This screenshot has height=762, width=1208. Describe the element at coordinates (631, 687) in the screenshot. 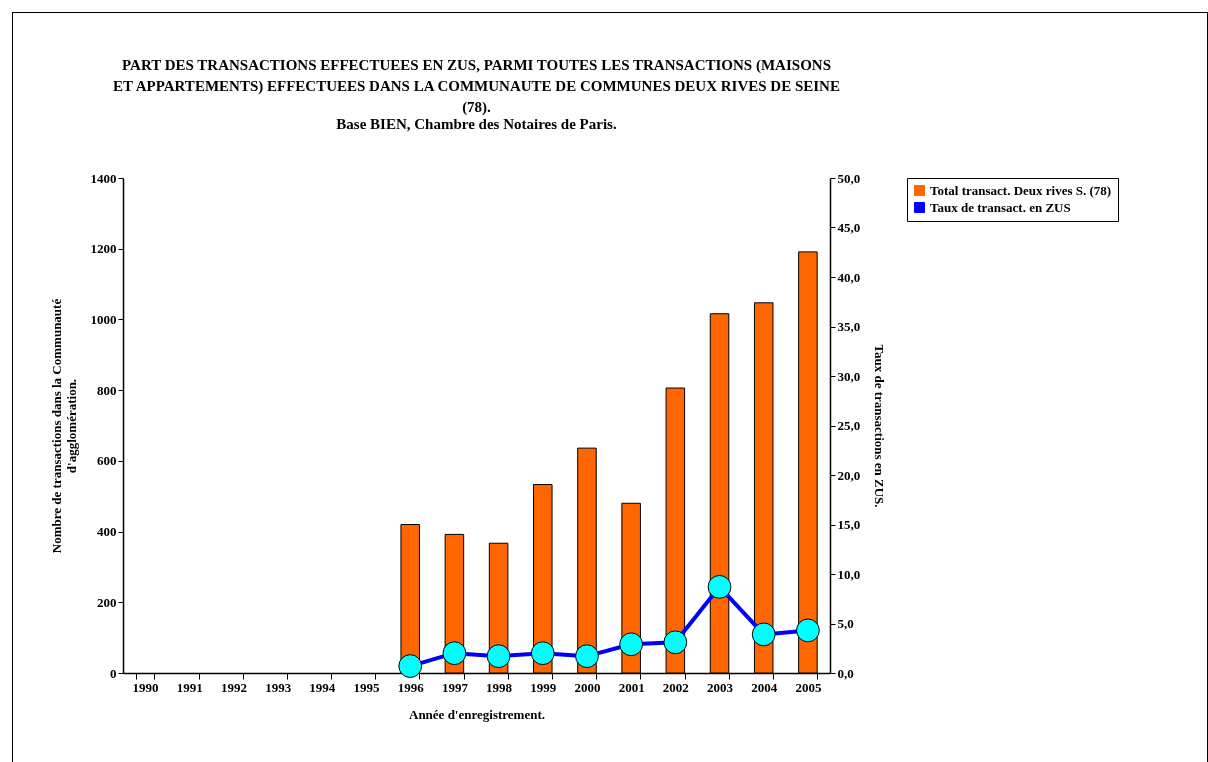

I see `x-tick-label: 2001` at that location.